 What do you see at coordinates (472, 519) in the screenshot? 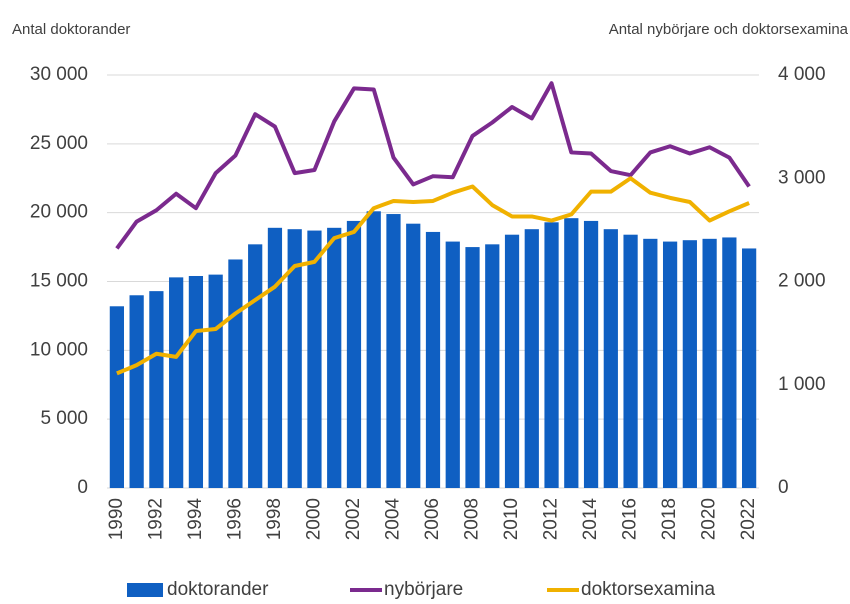
I see `x-tick-label: 2008` at bounding box center [472, 519].